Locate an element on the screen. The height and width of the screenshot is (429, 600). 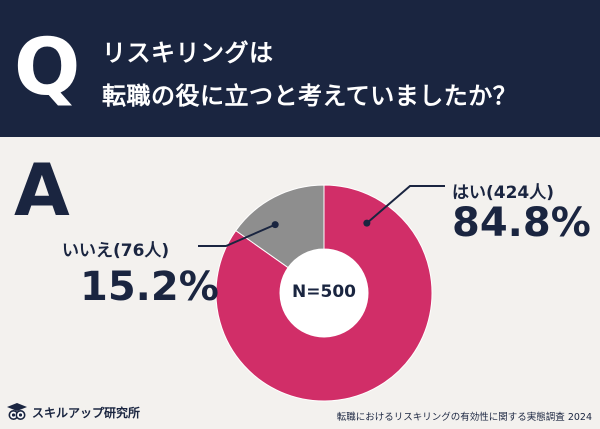
donut-hole is located at coordinates (324, 293).